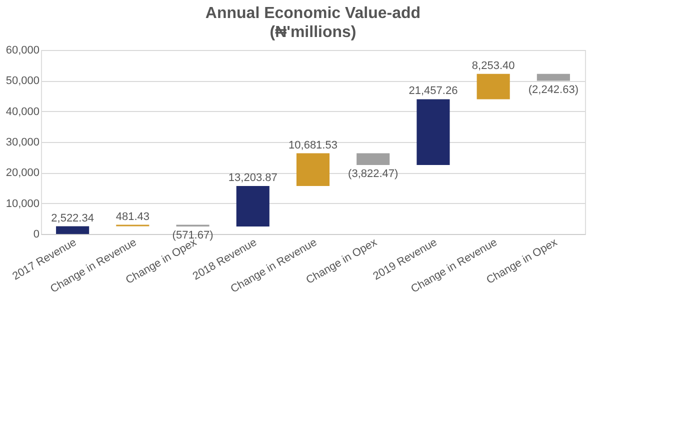 Image resolution: width=685 pixels, height=438 pixels. What do you see at coordinates (23, 50) in the screenshot?
I see `y-tick-label: 60,000` at bounding box center [23, 50].